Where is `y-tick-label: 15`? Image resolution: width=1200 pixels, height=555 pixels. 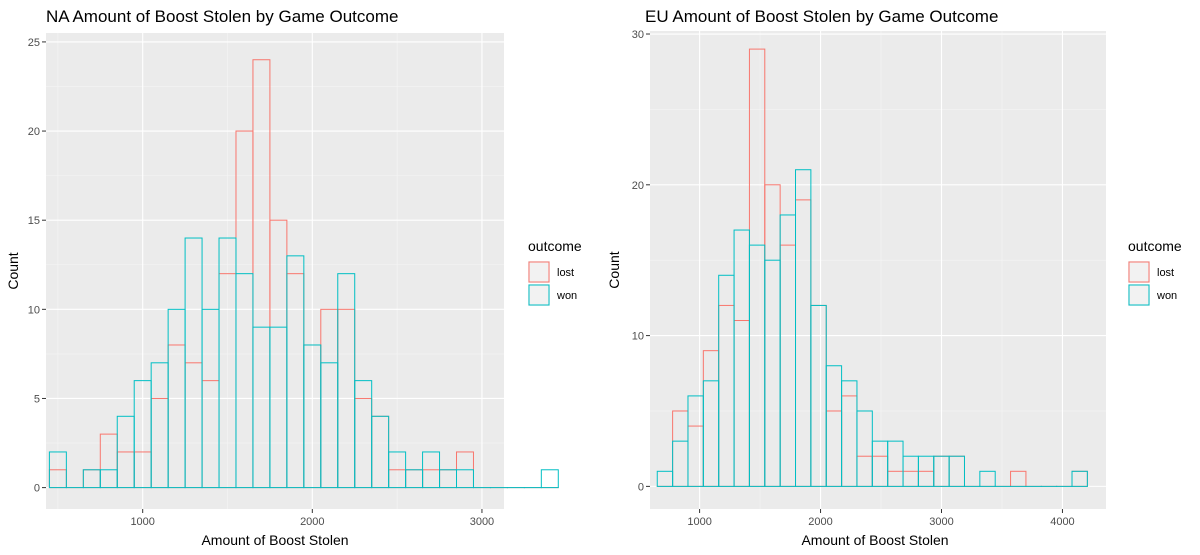 y-tick-label: 15 is located at coordinates (34, 221).